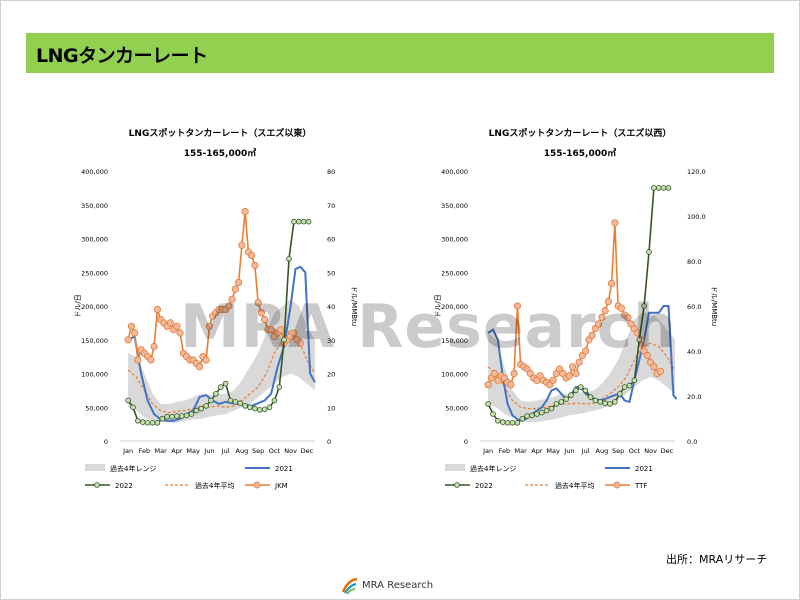 This screenshot has width=800, height=600. What do you see at coordinates (617, 485) in the screenshot?
I see `legend-marker-price` at bounding box center [617, 485].